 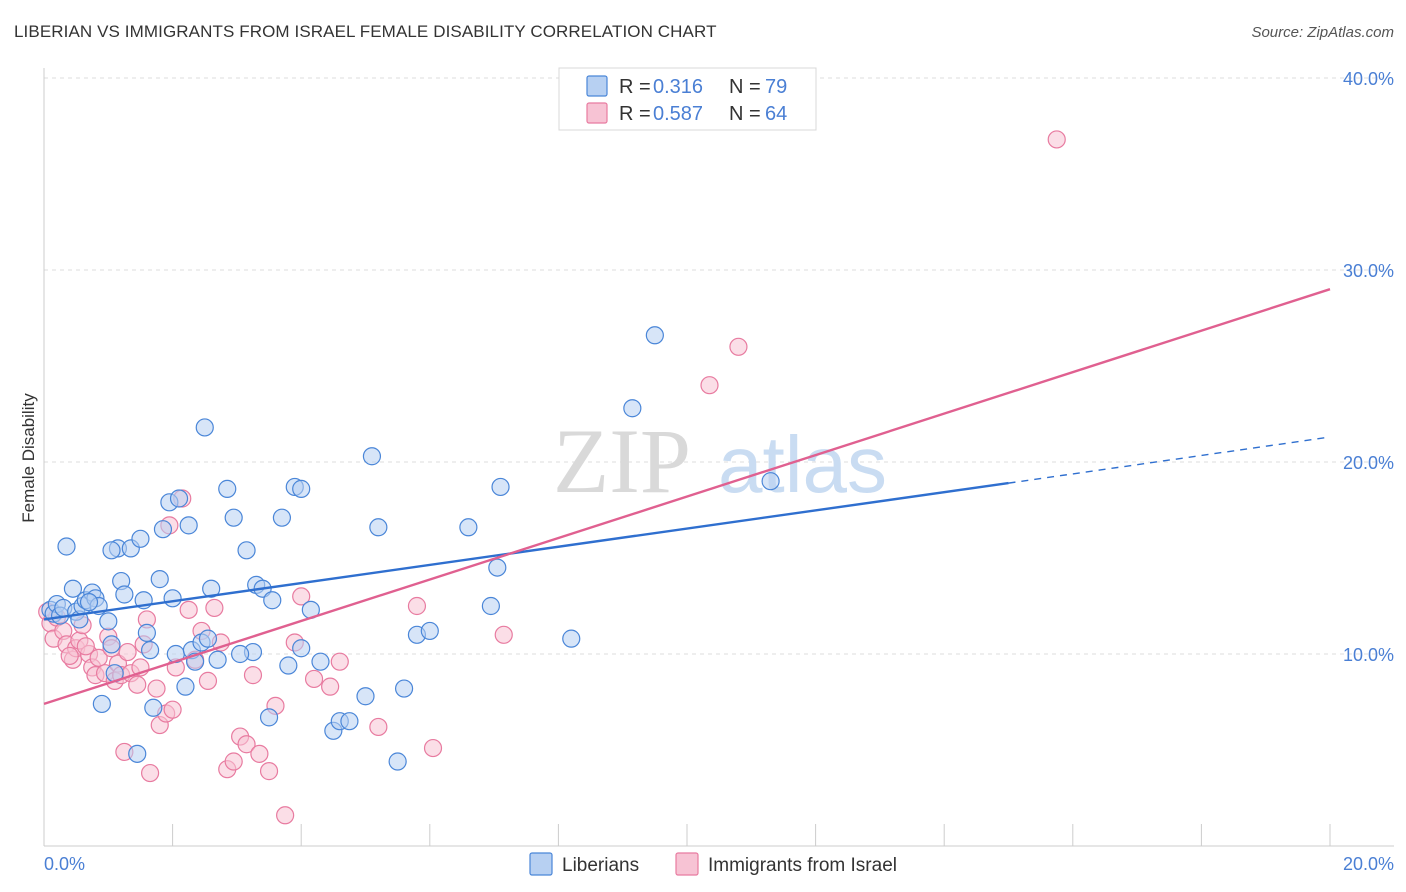 I want to click on bottom-legend: Liberians Immigrants from Israel, so click(x=713, y=864).